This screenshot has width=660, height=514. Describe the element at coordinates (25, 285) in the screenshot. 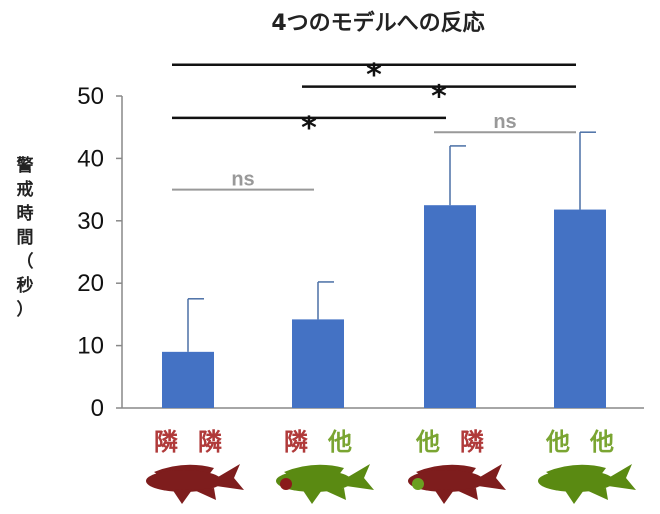

I see `y-axis-label-char: 秒` at that location.